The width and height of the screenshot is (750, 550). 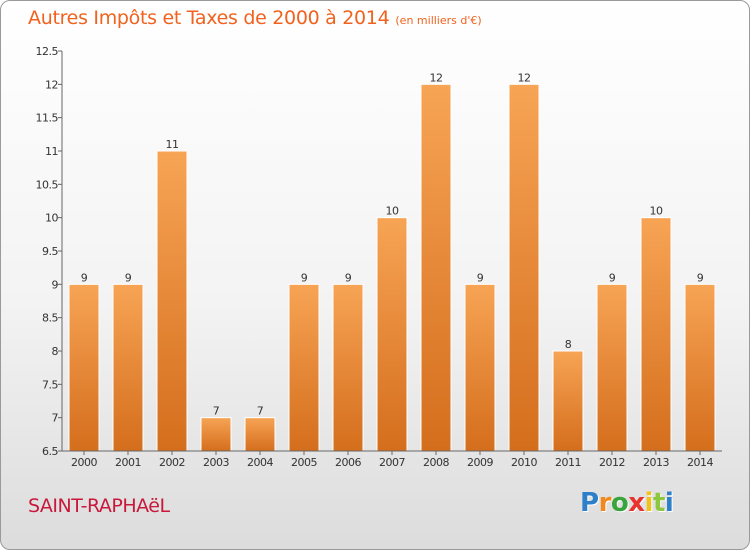 What do you see at coordinates (658, 503) in the screenshot?
I see `logo-letter: t` at bounding box center [658, 503].